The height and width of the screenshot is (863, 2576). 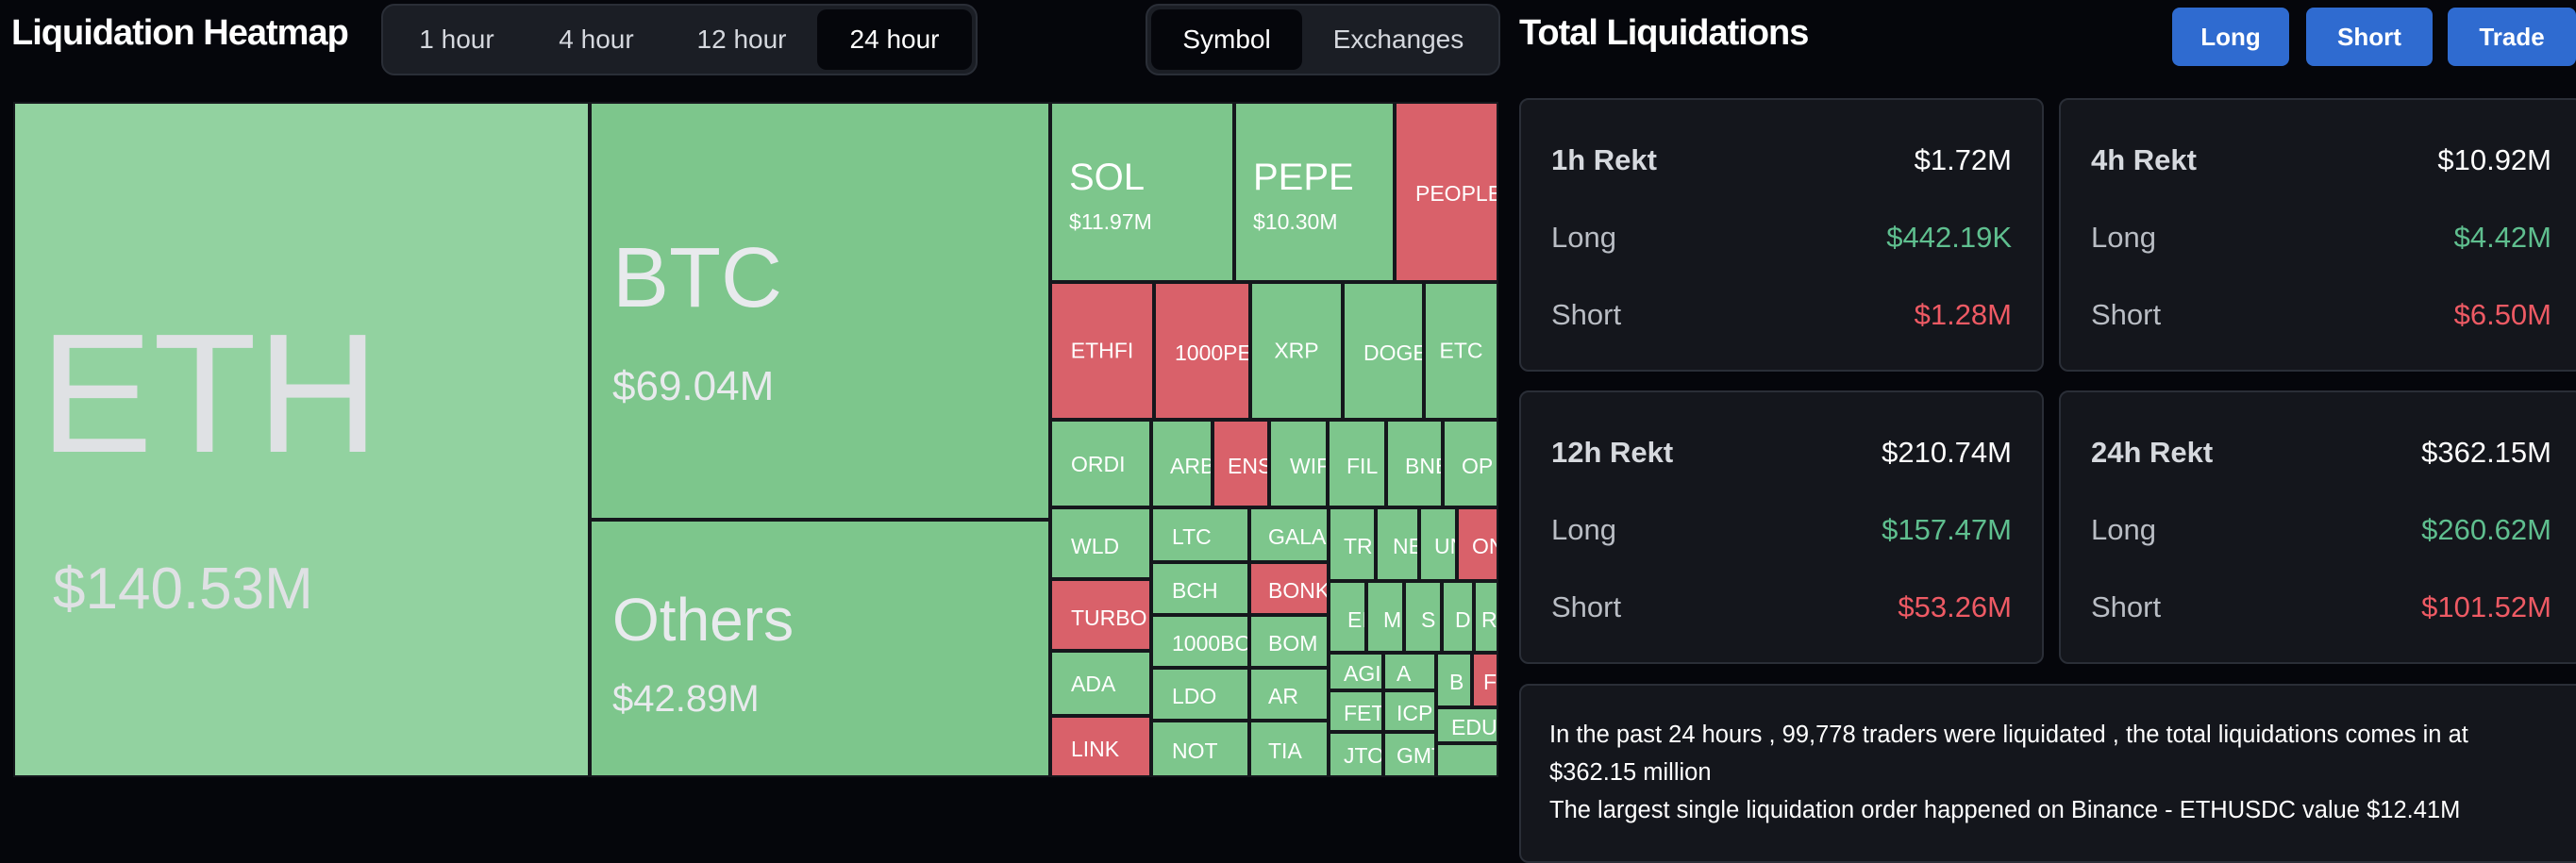 What do you see at coordinates (1415, 713) in the screenshot?
I see `tile-symbol: ICP` at bounding box center [1415, 713].